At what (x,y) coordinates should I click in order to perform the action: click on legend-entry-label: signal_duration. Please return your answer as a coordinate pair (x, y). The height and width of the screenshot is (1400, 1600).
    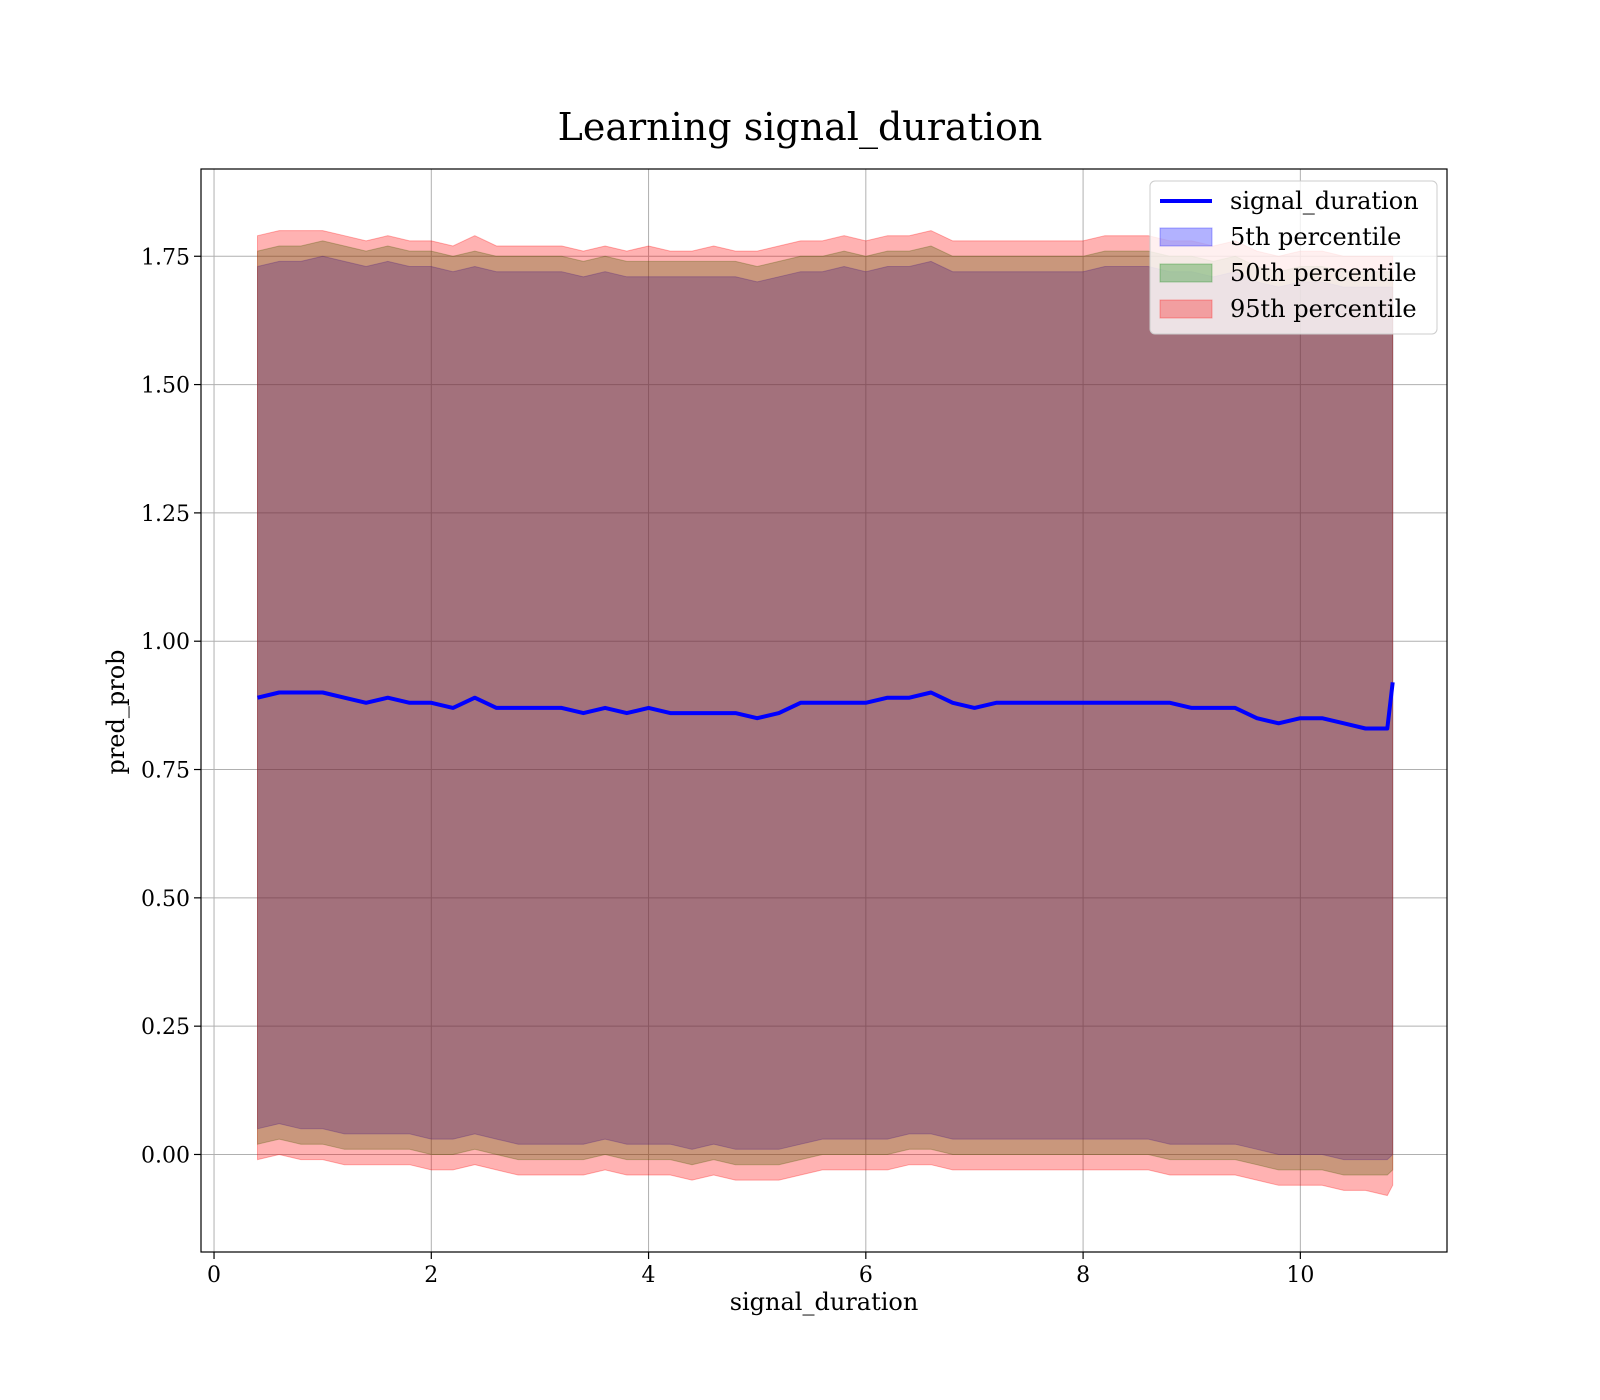
    Looking at the image, I should click on (1324, 201).